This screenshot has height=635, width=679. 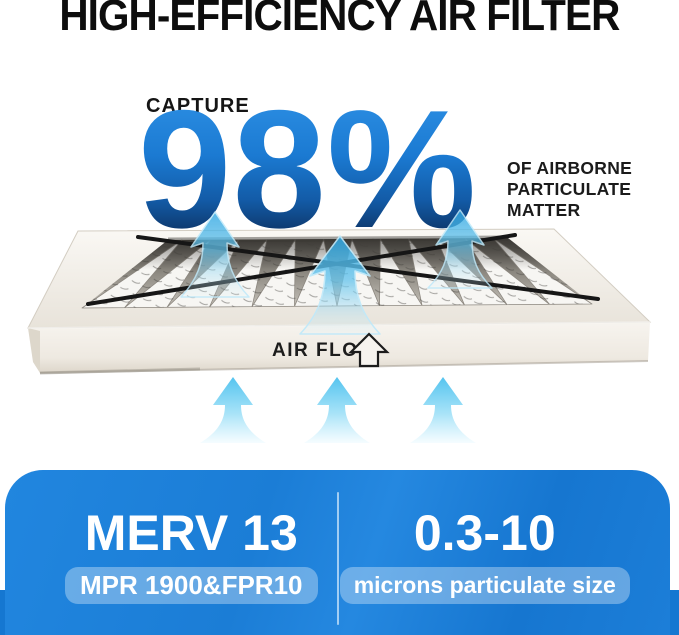 I want to click on merv-rating-value: MERV 13, so click(x=191, y=533).